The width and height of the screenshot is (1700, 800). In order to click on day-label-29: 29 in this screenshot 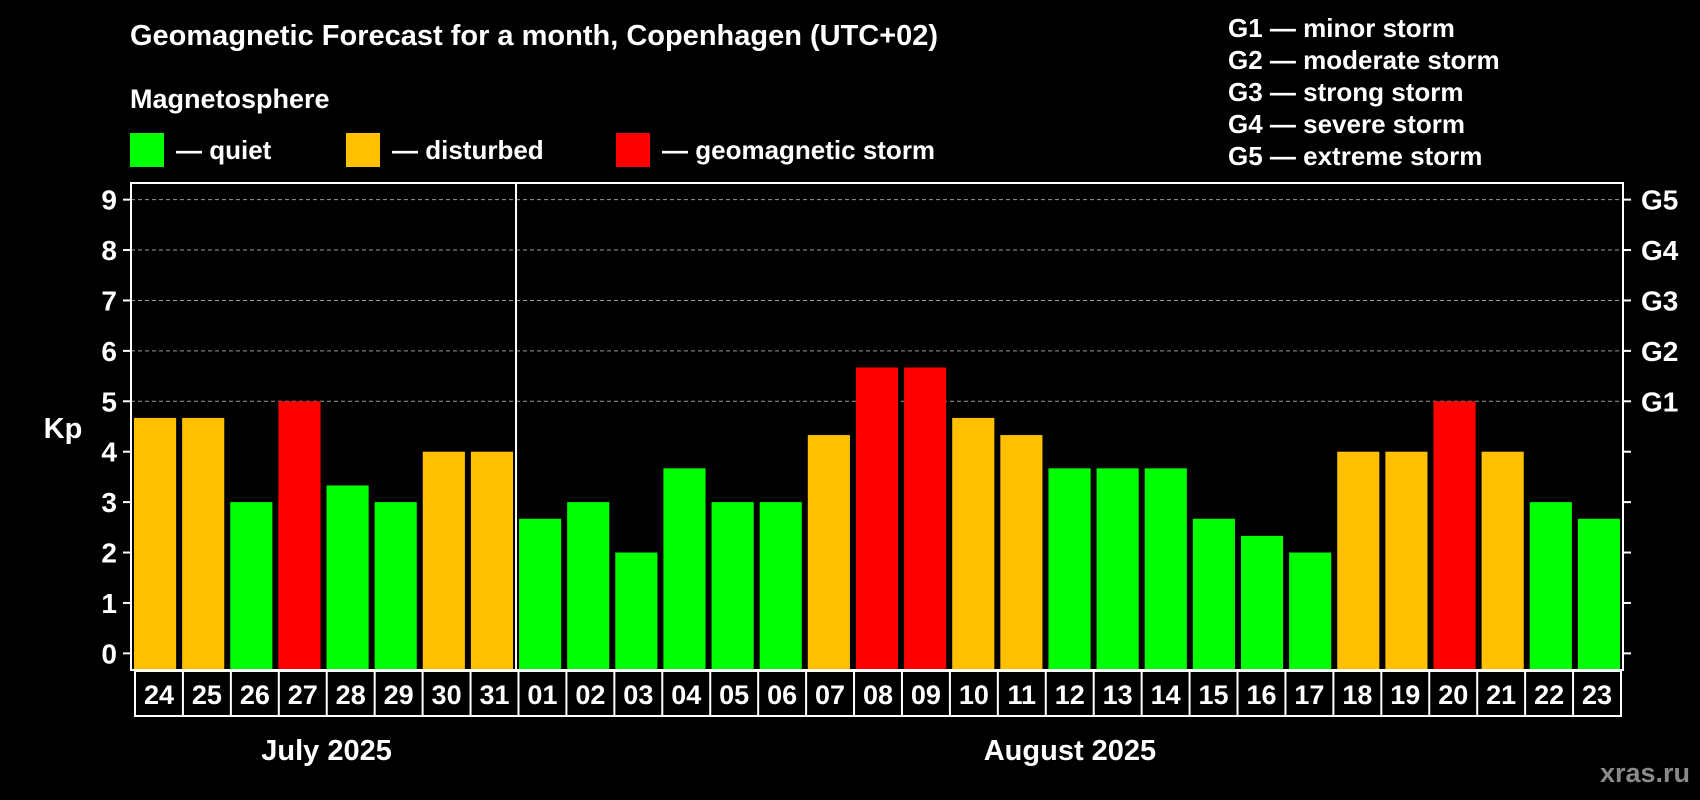, I will do `click(399, 695)`.